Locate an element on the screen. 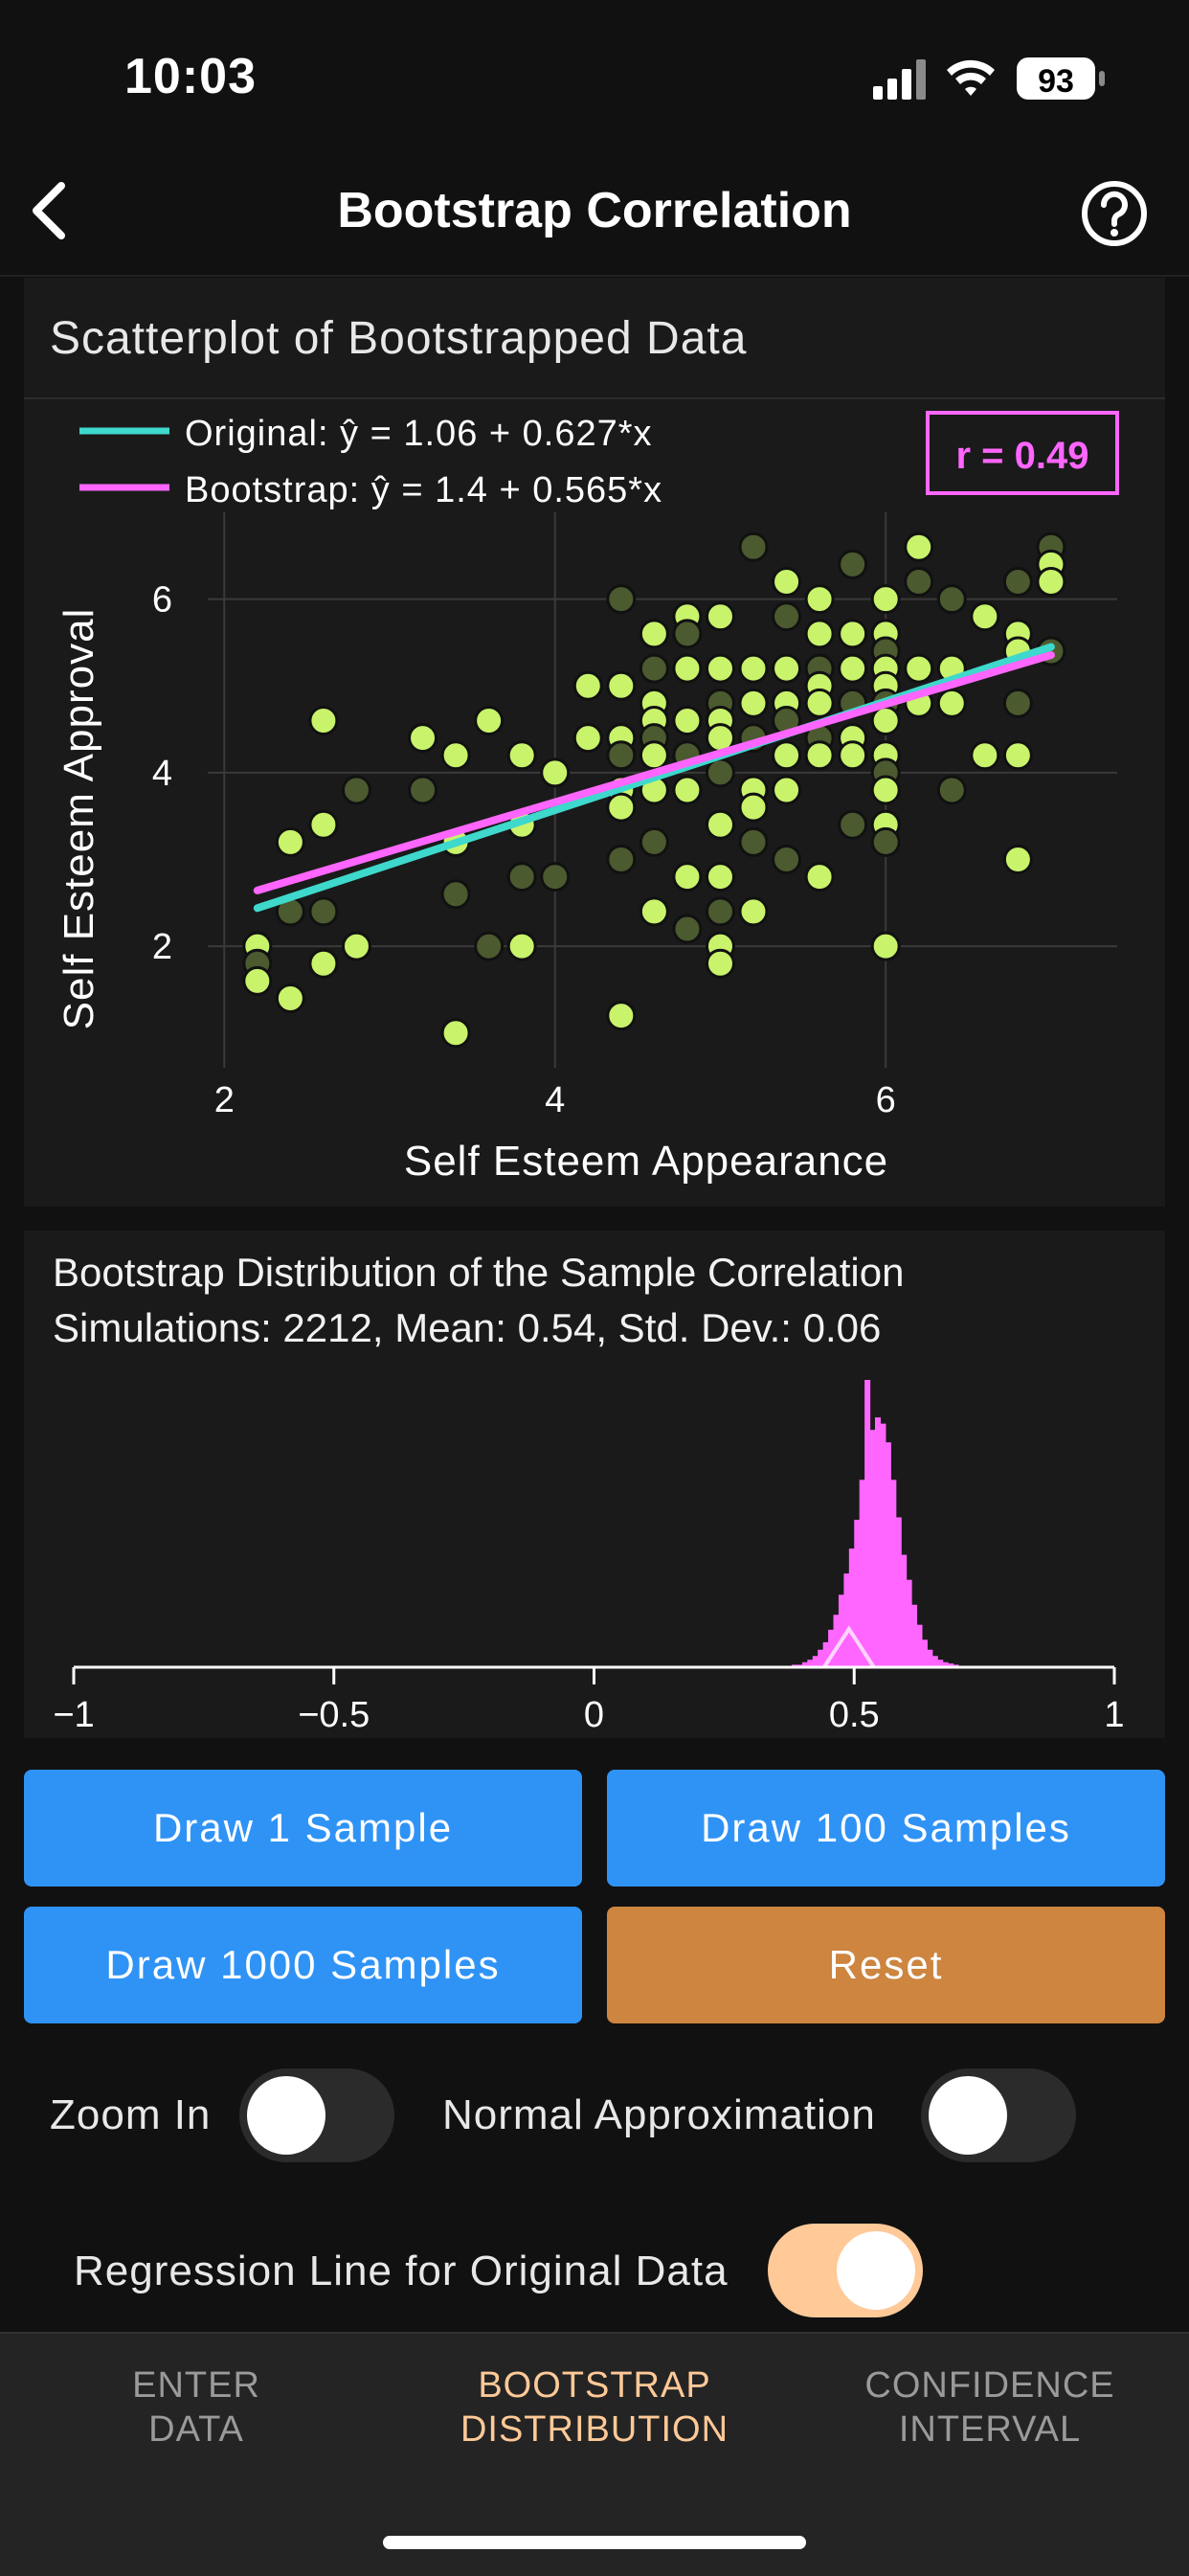  histogram-tick-label: 0 is located at coordinates (594, 1715).